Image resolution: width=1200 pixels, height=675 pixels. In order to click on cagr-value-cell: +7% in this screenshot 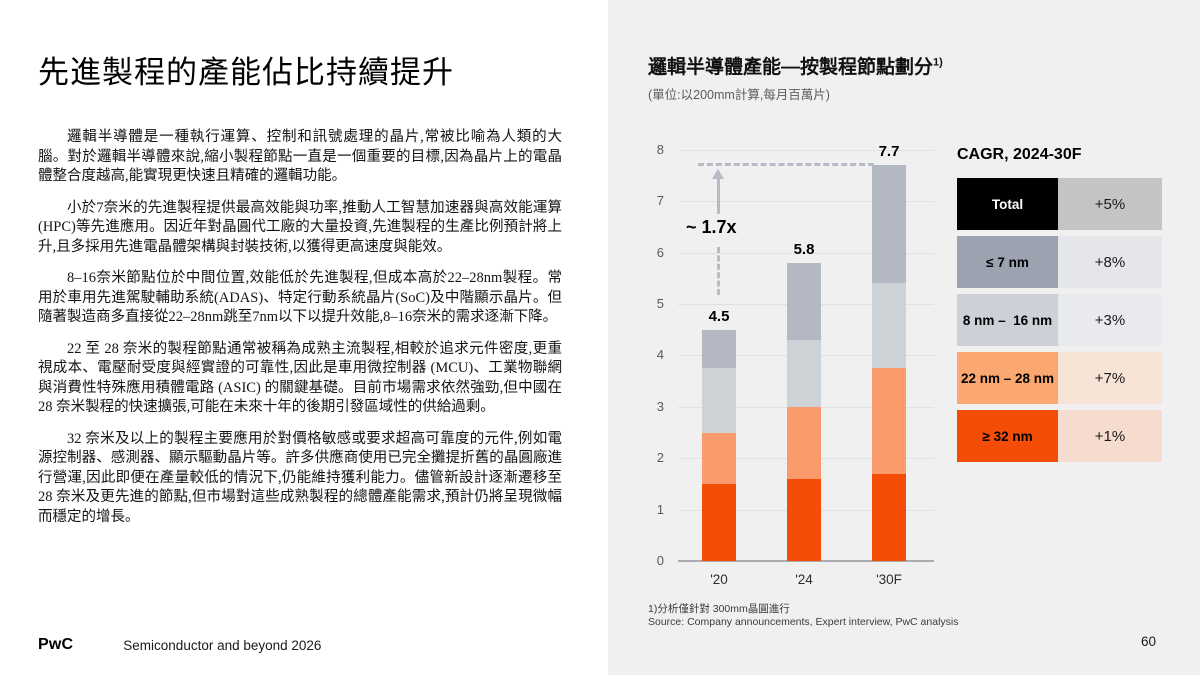, I will do `click(1110, 378)`.